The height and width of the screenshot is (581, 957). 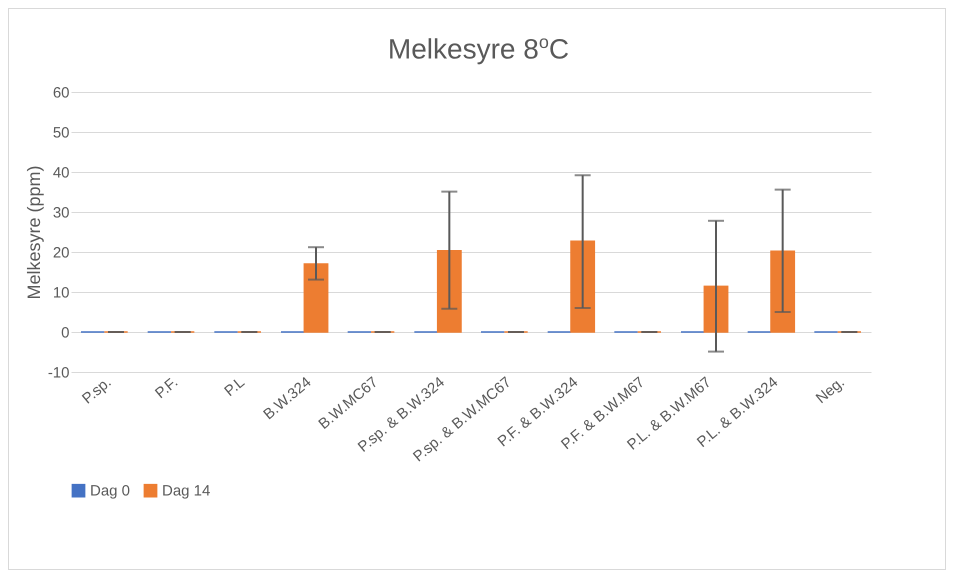 What do you see at coordinates (186, 491) in the screenshot?
I see `legend-label: Dag 14` at bounding box center [186, 491].